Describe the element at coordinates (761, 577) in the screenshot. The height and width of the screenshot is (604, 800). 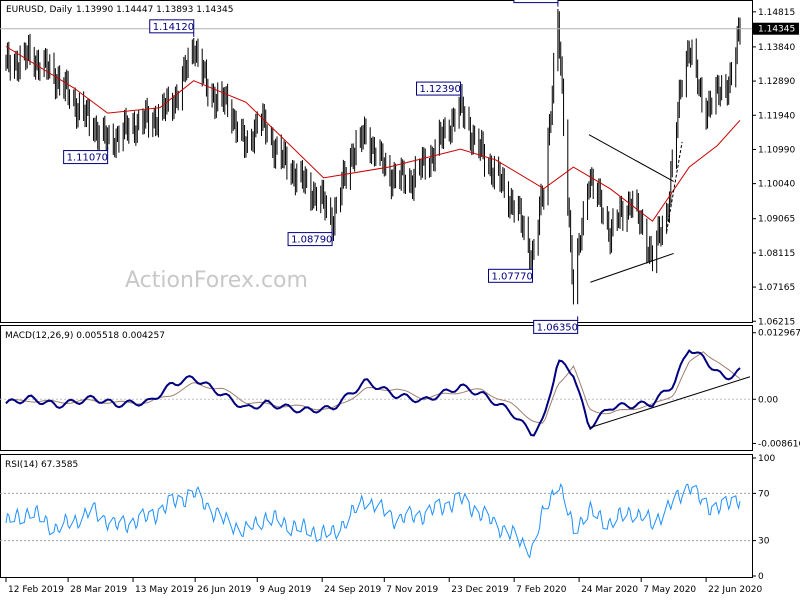
I see `rsi-axis-tick-label: 0` at that location.